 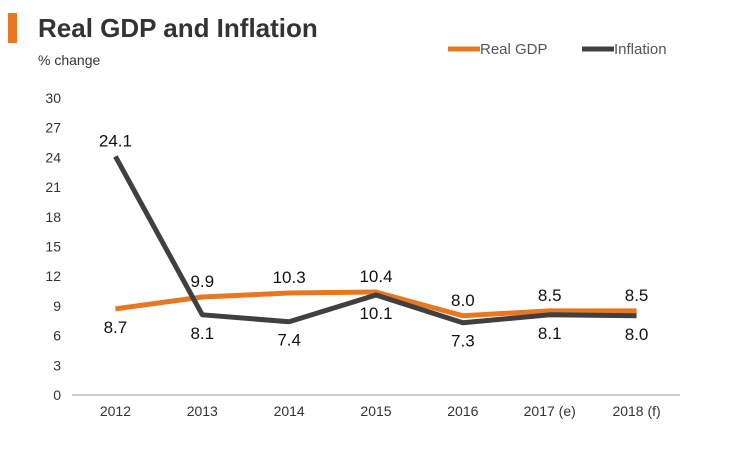 What do you see at coordinates (202, 281) in the screenshot?
I see `data-label-real-gdp-2013: 9.9` at bounding box center [202, 281].